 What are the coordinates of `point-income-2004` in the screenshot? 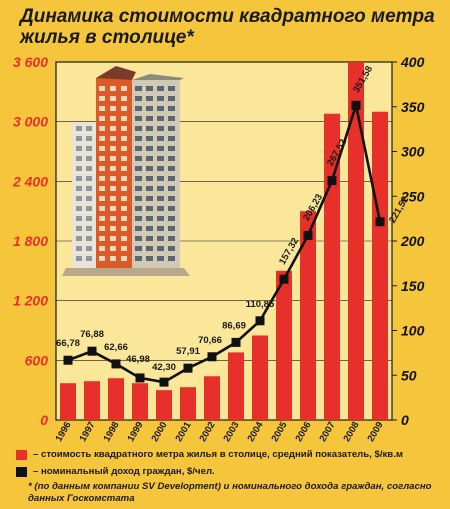 It's located at (260, 321).